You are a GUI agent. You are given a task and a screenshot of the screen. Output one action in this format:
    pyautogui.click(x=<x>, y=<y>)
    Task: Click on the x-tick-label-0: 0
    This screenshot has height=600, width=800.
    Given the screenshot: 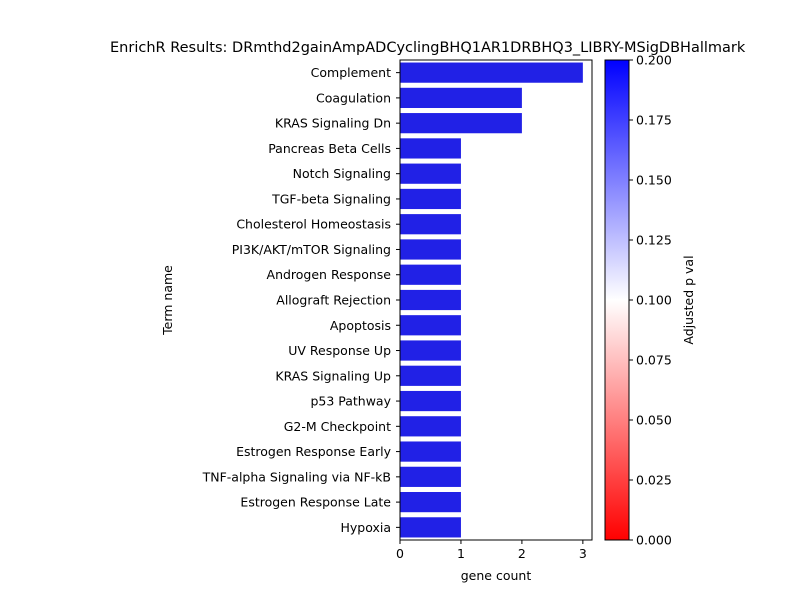 What is the action you would take?
    pyautogui.click(x=400, y=553)
    